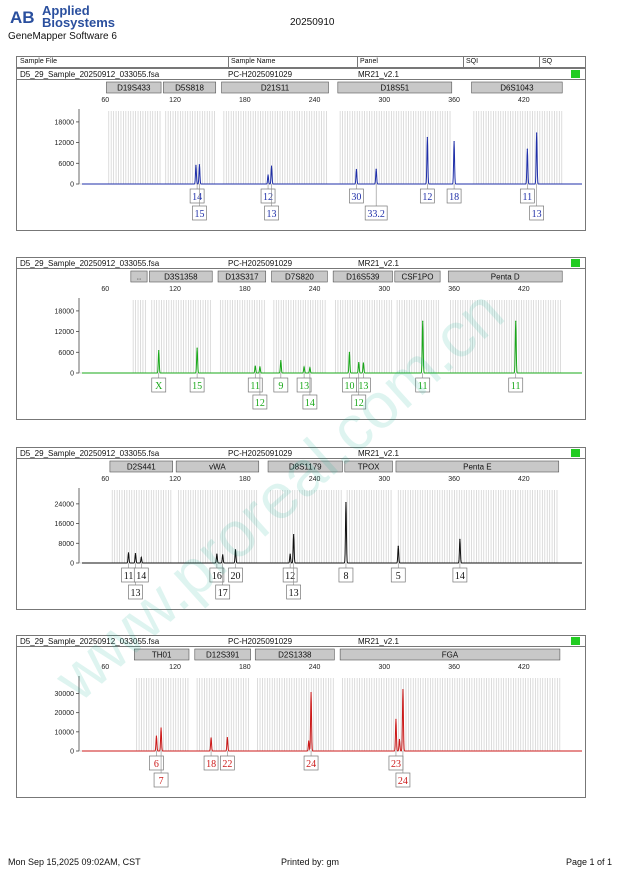 Image resolution: width=620 pixels, height=876 pixels. What do you see at coordinates (66, 10) in the screenshot?
I see `brand-line-1: Applied` at bounding box center [66, 10].